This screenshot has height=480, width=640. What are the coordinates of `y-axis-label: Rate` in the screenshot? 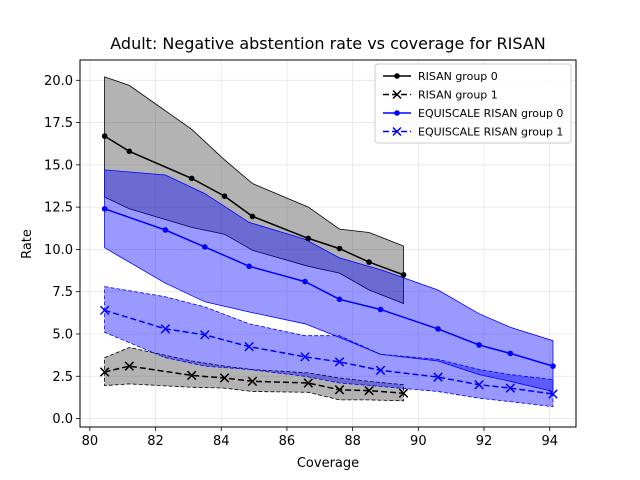 It's located at (27, 244).